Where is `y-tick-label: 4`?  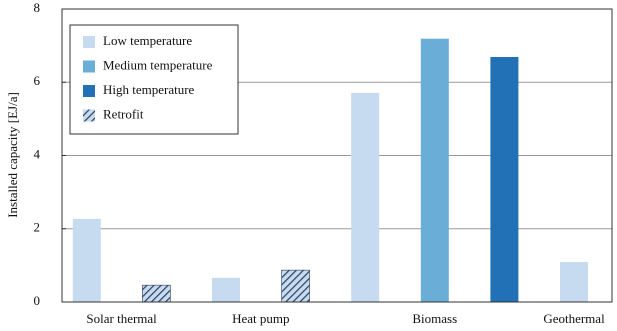 y-tick-label: 4 is located at coordinates (37, 153).